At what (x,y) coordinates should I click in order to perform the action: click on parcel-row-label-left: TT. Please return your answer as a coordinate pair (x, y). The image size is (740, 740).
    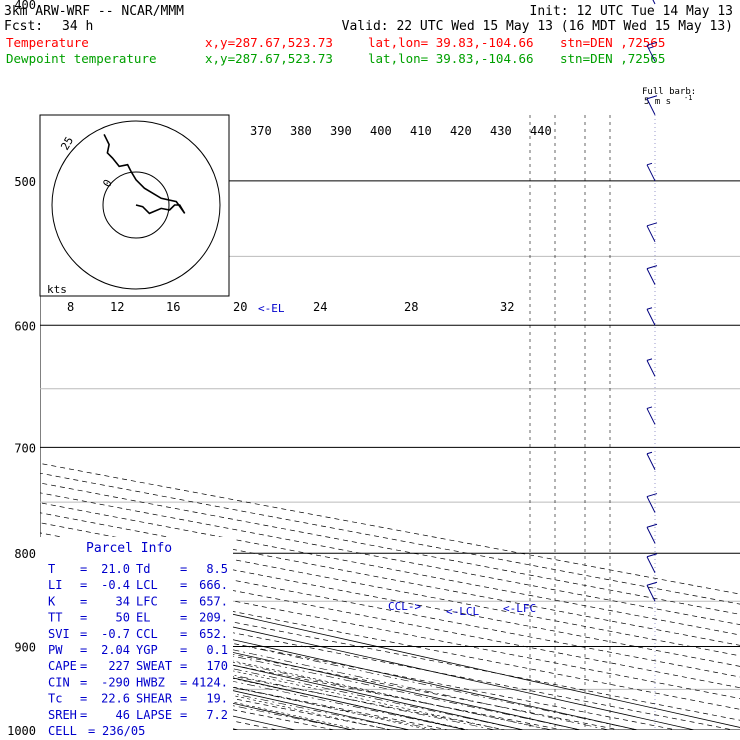
    Looking at the image, I should click on (55, 618).